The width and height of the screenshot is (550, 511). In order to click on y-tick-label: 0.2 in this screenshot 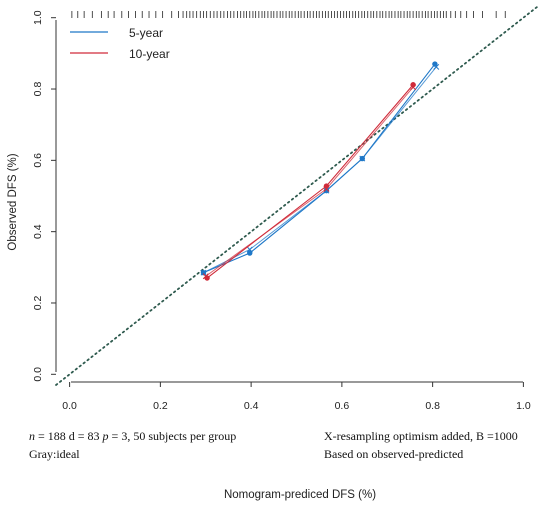, I will do `click(38, 303)`.